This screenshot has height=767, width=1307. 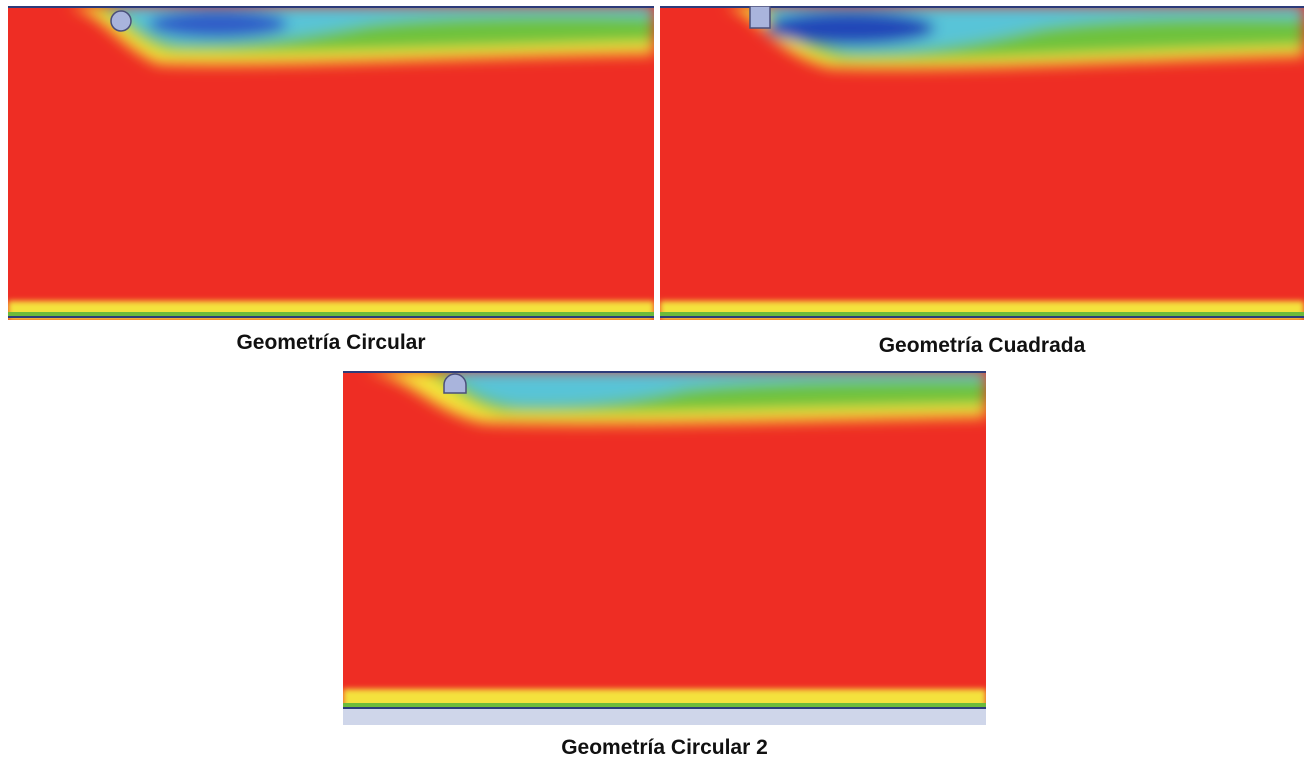 What do you see at coordinates (982, 345) in the screenshot?
I see `caption-geometria-cuadrada: Geometría Cuadrada` at bounding box center [982, 345].